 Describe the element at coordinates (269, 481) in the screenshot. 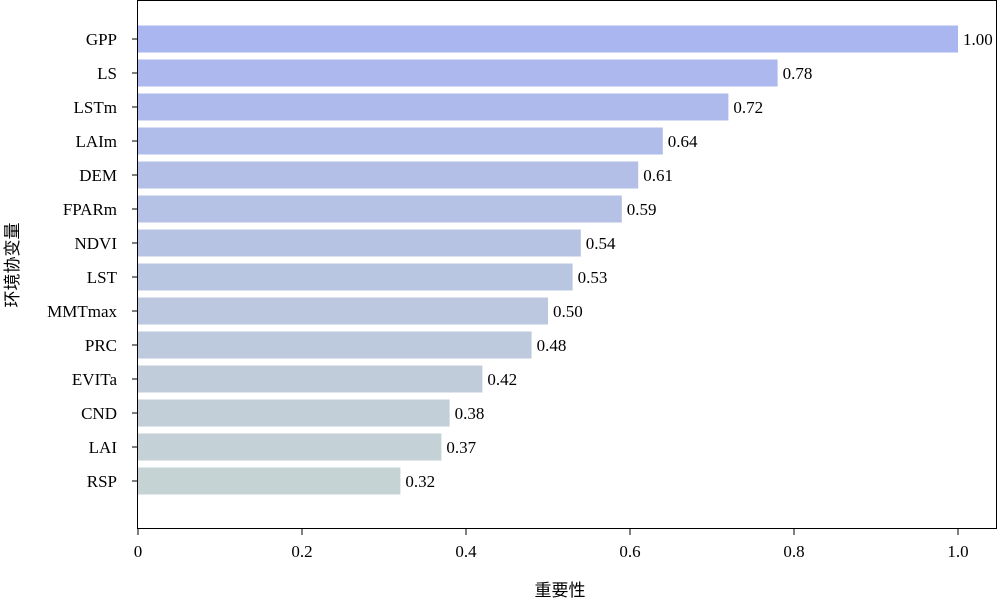

I see `bar-rsp` at that location.